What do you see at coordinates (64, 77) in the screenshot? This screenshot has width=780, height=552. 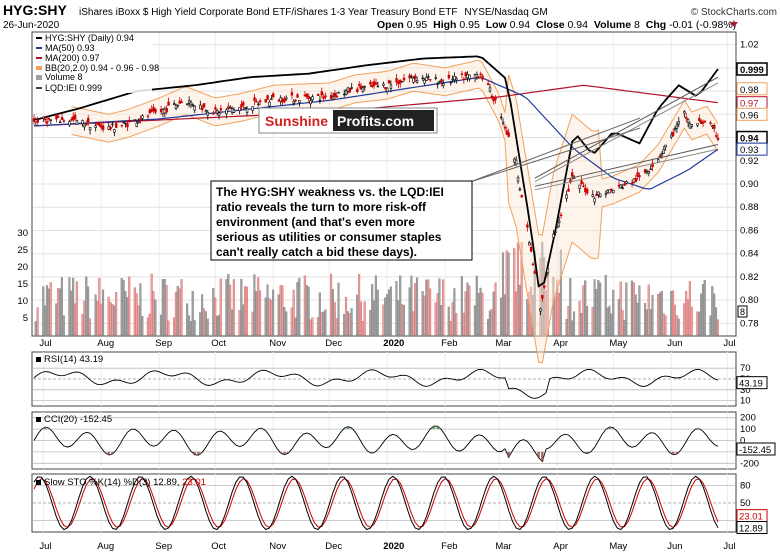 I see `legend-volume: Volume 8` at bounding box center [64, 77].